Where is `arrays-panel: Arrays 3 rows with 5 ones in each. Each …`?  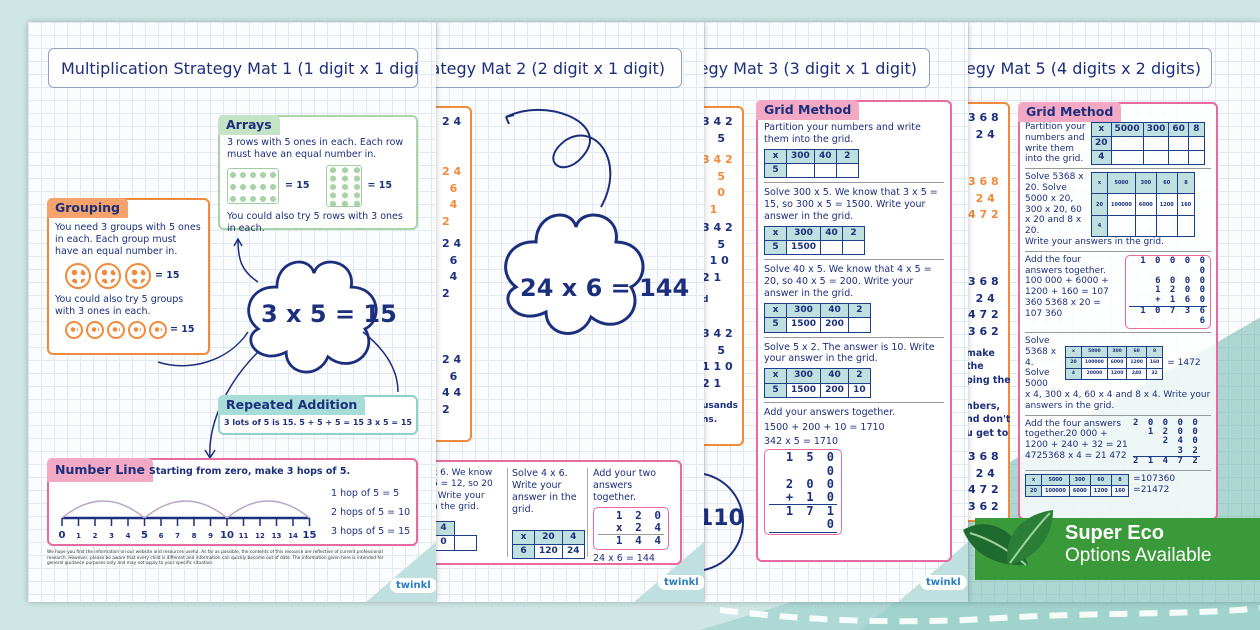 arrays-panel: Arrays 3 rows with 5 ones in each. Each … is located at coordinates (318, 174).